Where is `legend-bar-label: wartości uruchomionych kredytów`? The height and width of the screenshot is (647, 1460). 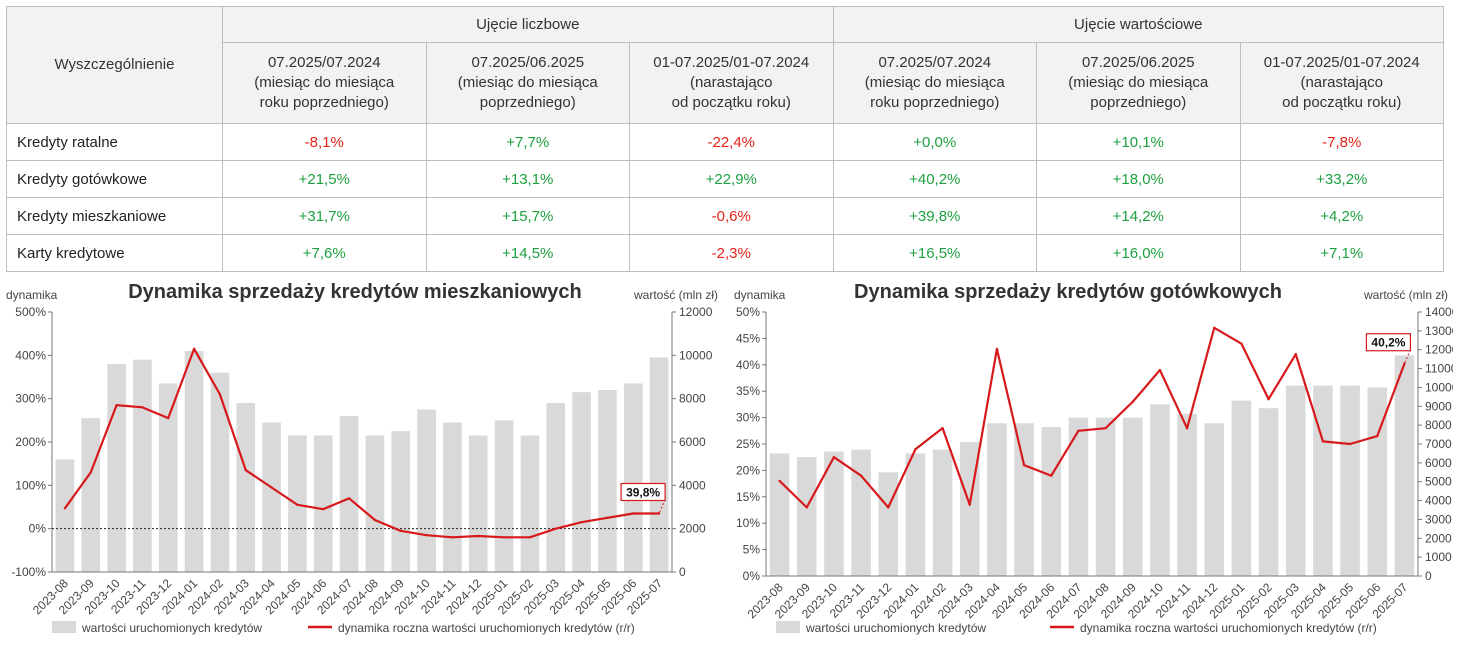 legend-bar-label: wartości uruchomionych kredytów is located at coordinates (895, 628).